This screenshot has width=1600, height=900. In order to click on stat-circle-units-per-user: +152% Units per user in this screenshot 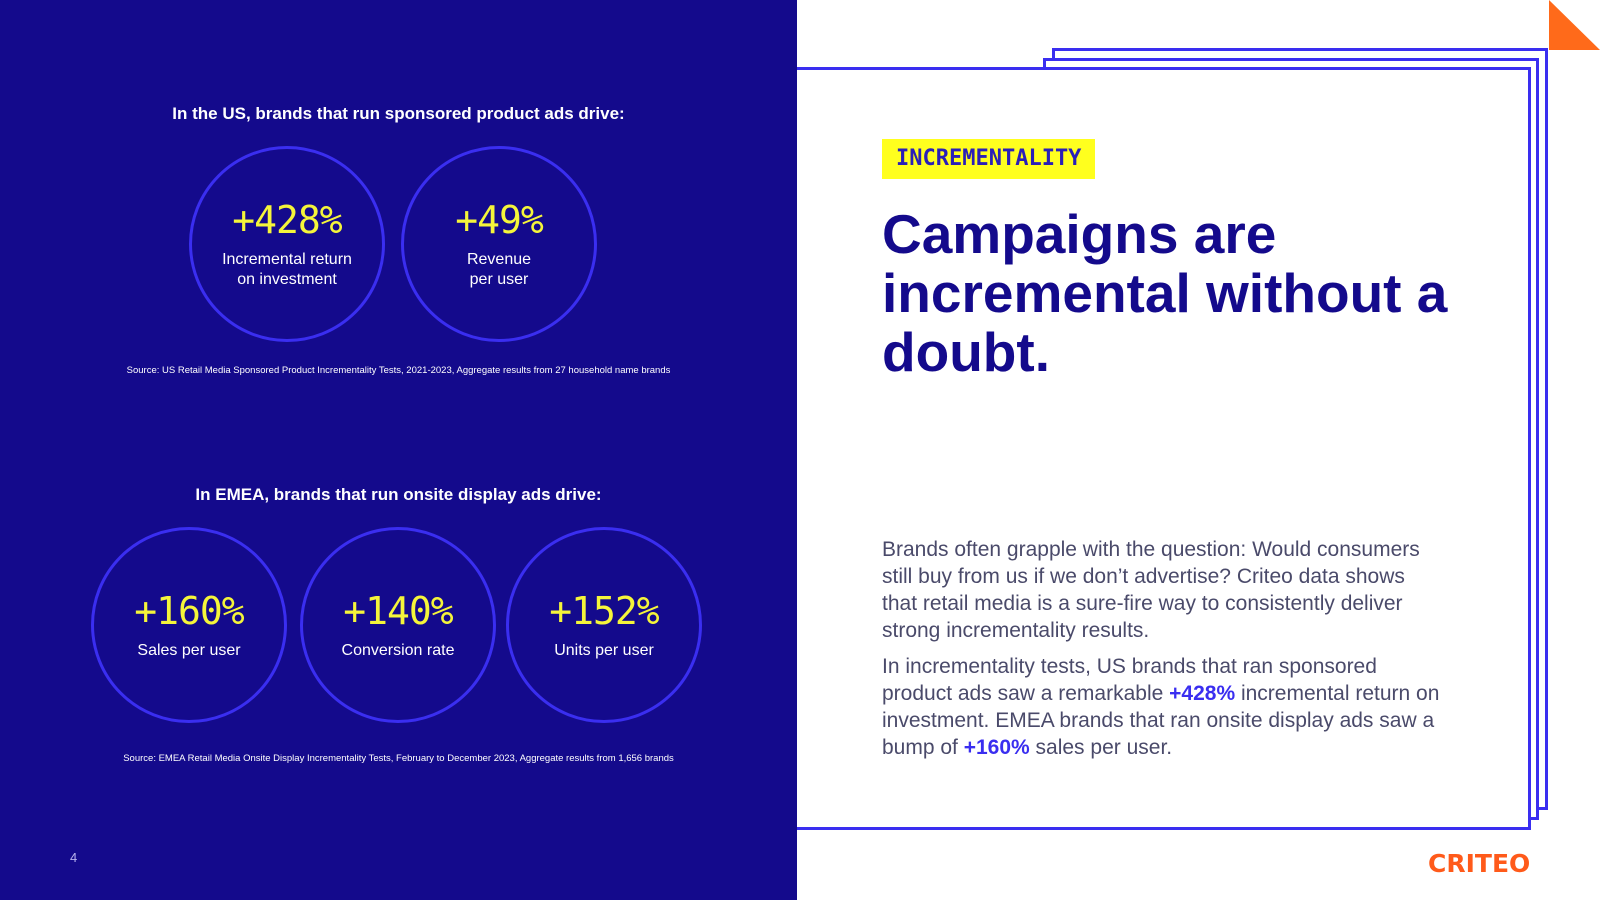, I will do `click(604, 625)`.